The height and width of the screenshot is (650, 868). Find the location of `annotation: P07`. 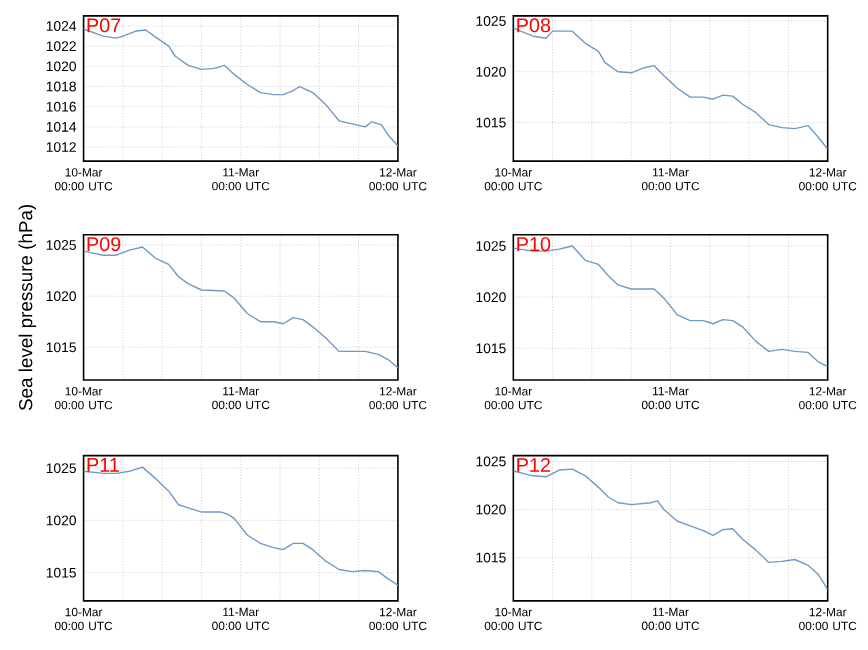

annotation: P07 is located at coordinates (104, 25).